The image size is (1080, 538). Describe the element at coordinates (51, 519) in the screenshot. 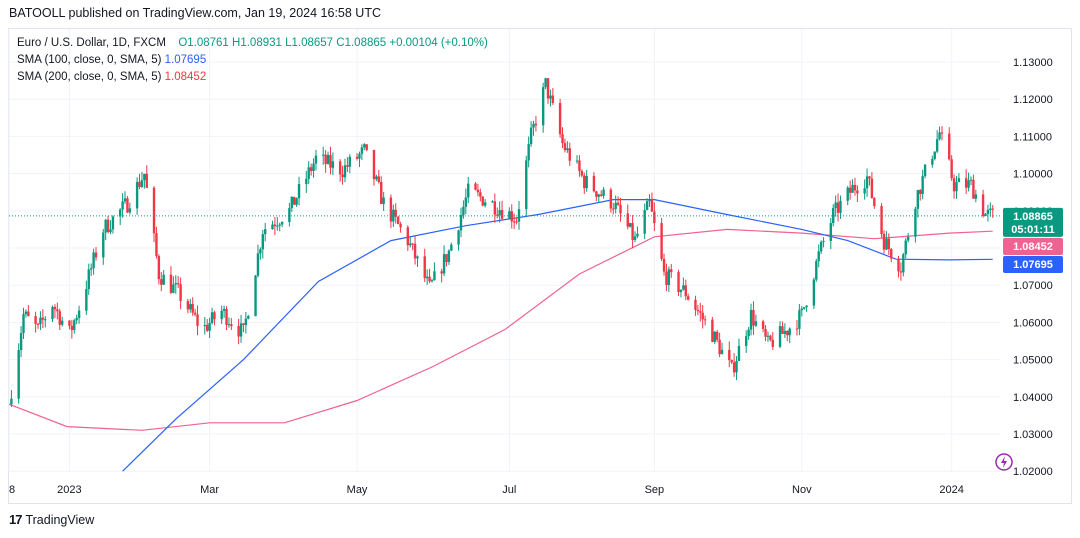

I see `tradingview-footer: 17 TradingView` at that location.